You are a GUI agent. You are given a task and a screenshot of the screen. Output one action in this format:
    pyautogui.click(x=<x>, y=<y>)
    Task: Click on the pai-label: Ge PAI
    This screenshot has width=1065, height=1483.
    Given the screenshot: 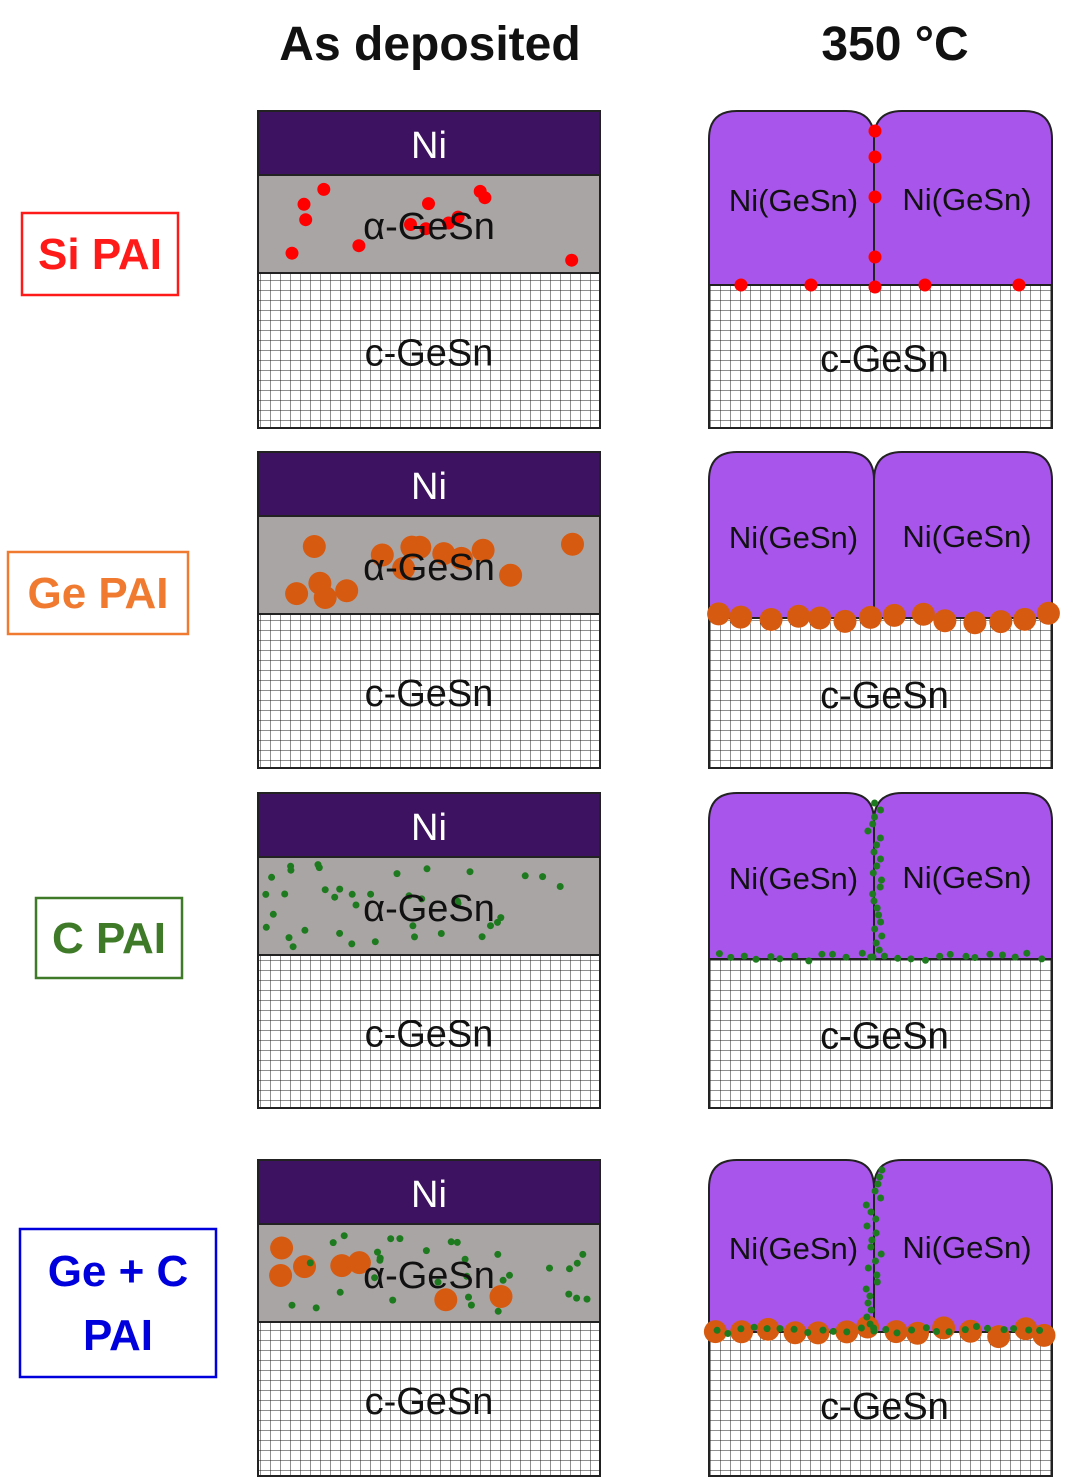 What is the action you would take?
    pyautogui.click(x=97, y=593)
    